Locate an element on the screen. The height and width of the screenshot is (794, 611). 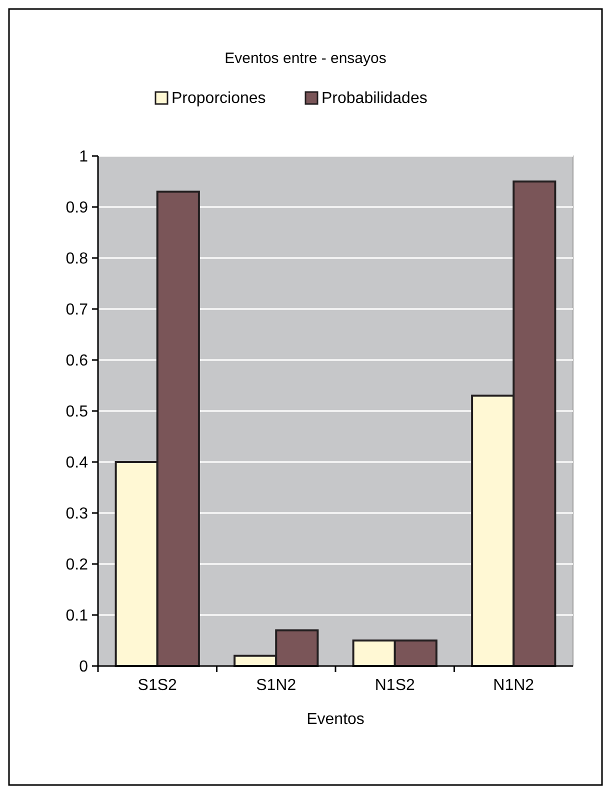
y-tick-label: 0.9 is located at coordinates (77, 208).